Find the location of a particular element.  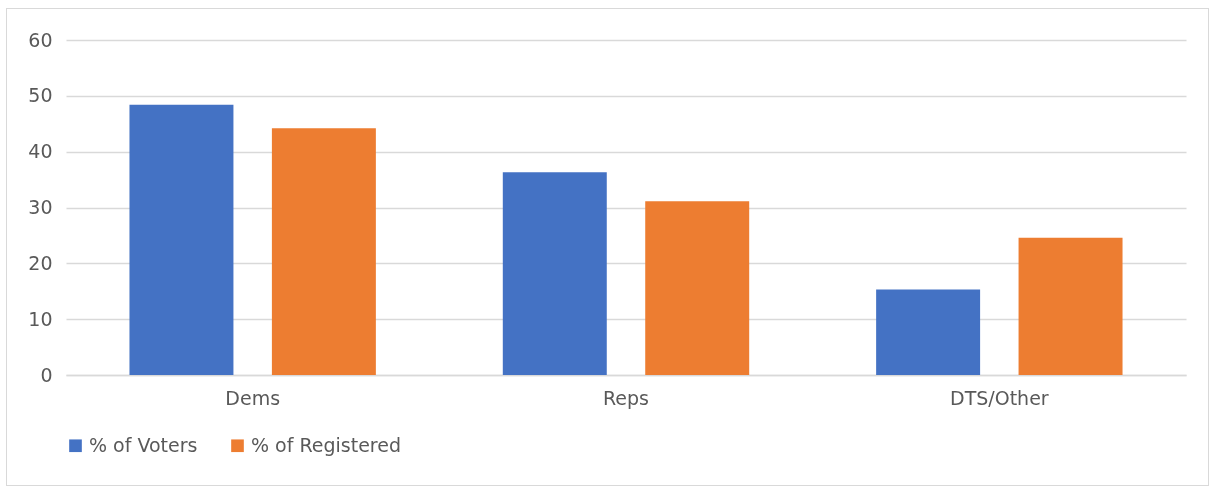

x-tick-label: DTS/Other is located at coordinates (999, 397).